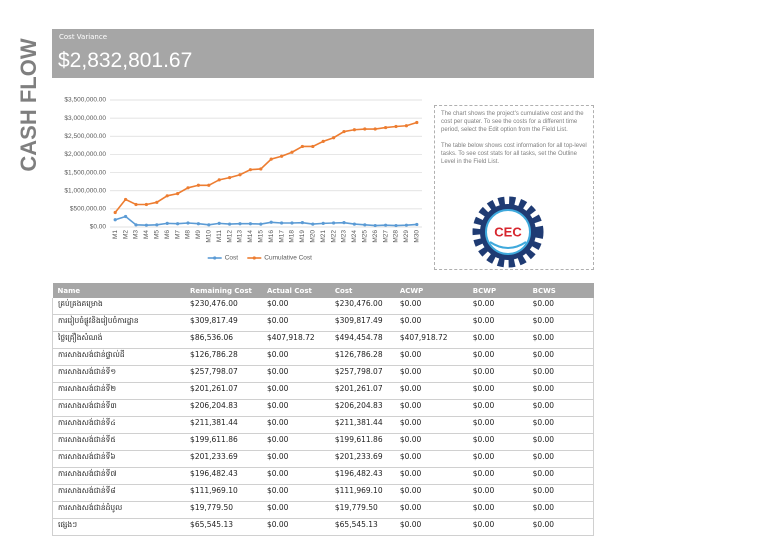  Describe the element at coordinates (219, 236) in the screenshot. I see `x-tick-label: M11` at that location.